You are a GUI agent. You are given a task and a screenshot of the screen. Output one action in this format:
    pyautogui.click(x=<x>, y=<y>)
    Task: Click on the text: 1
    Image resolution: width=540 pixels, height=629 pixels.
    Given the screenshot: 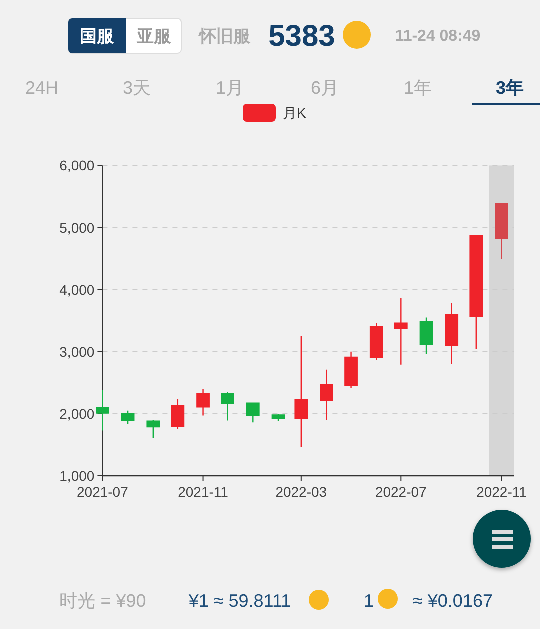 What is the action you would take?
    pyautogui.click(x=369, y=601)
    